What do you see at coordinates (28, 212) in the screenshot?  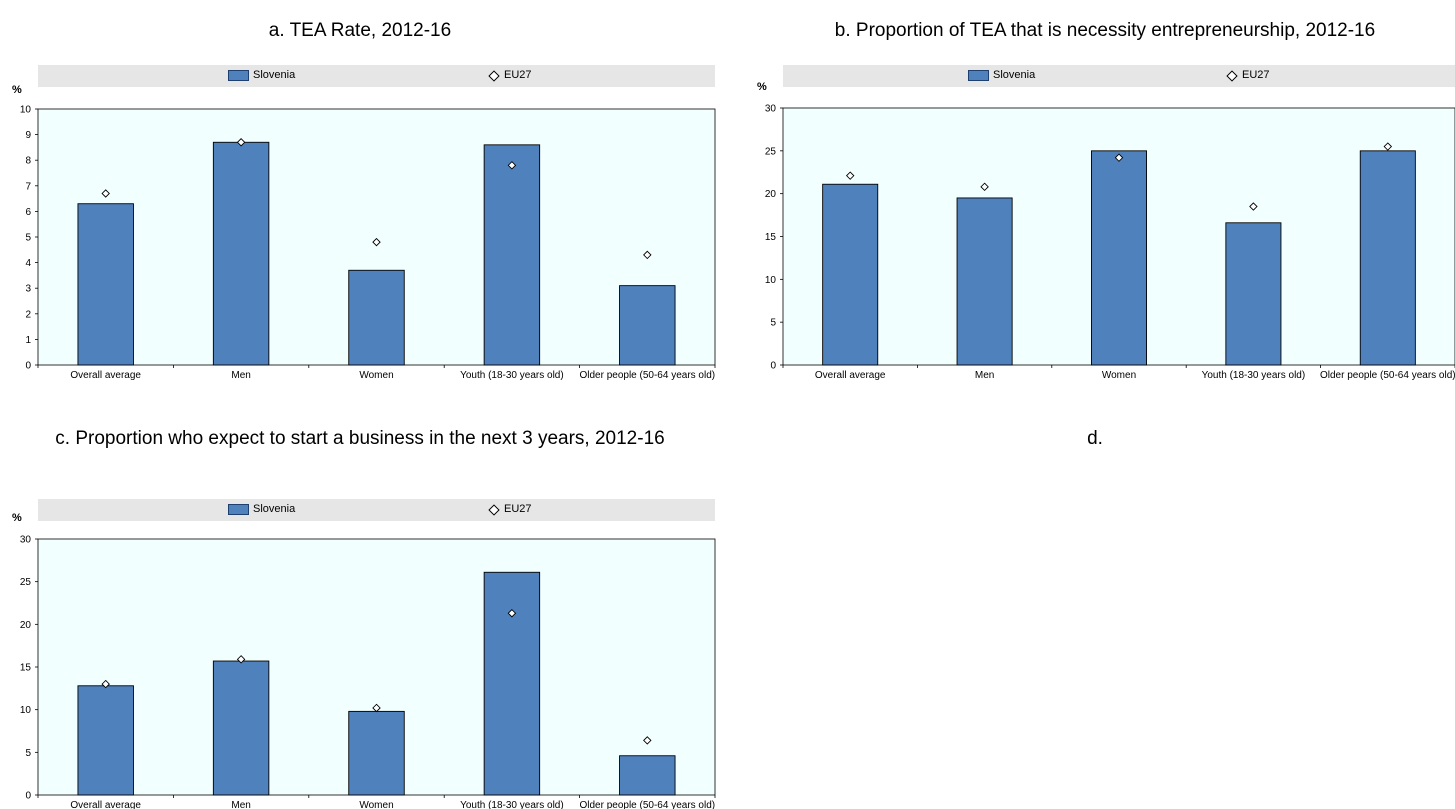 I see `y-tick-label: 6` at bounding box center [28, 212].